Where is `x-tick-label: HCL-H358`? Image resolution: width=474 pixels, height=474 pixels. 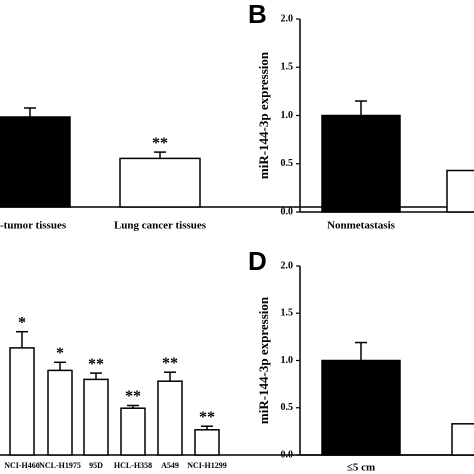
x-tick-label: HCL-H358 is located at coordinates (133, 465).